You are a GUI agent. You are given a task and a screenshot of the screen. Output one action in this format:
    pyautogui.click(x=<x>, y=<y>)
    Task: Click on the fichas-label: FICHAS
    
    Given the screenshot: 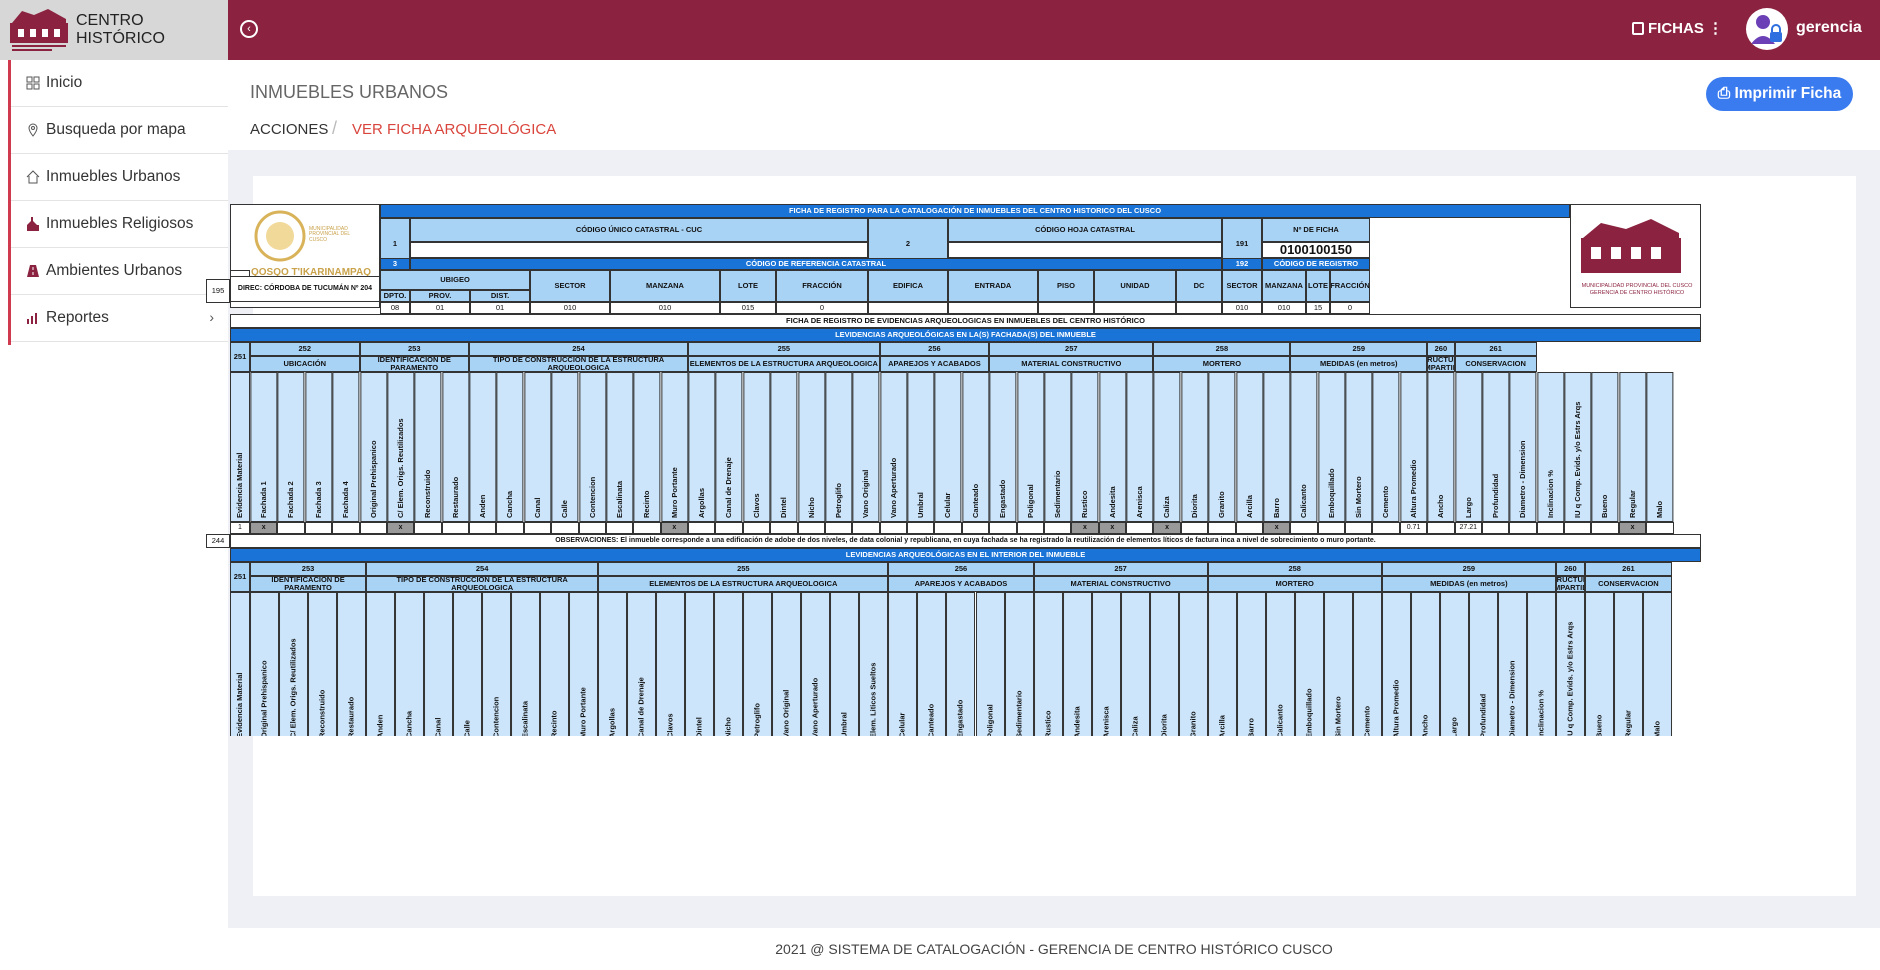 What is the action you would take?
    pyautogui.click(x=1676, y=28)
    